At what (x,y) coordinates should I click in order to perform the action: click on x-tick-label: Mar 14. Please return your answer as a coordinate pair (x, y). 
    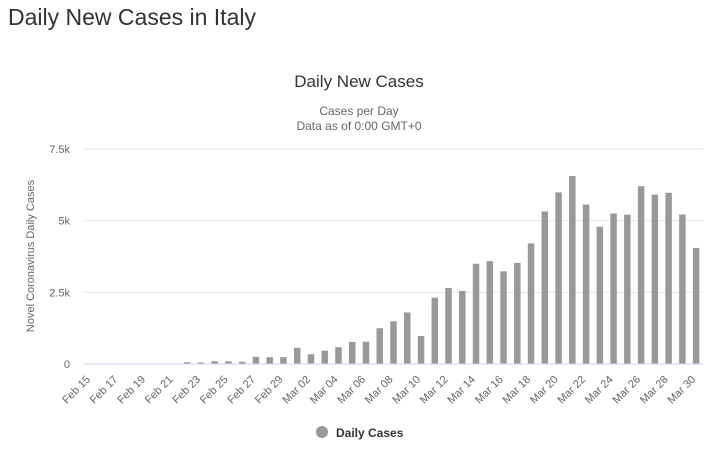
    Looking at the image, I should click on (461, 390).